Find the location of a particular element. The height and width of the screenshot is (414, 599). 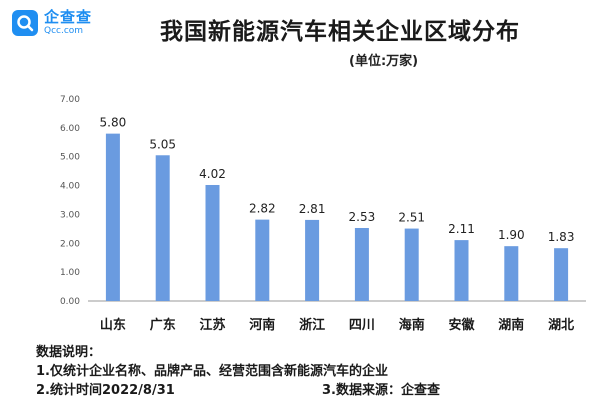

x-tick-label: 四川 is located at coordinates (362, 325).